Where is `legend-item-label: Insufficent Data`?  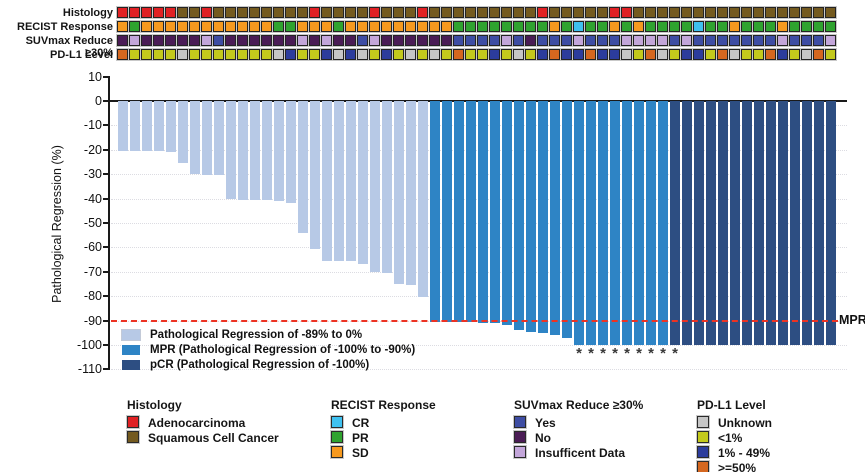 legend-item-label: Insufficent Data is located at coordinates (580, 453).